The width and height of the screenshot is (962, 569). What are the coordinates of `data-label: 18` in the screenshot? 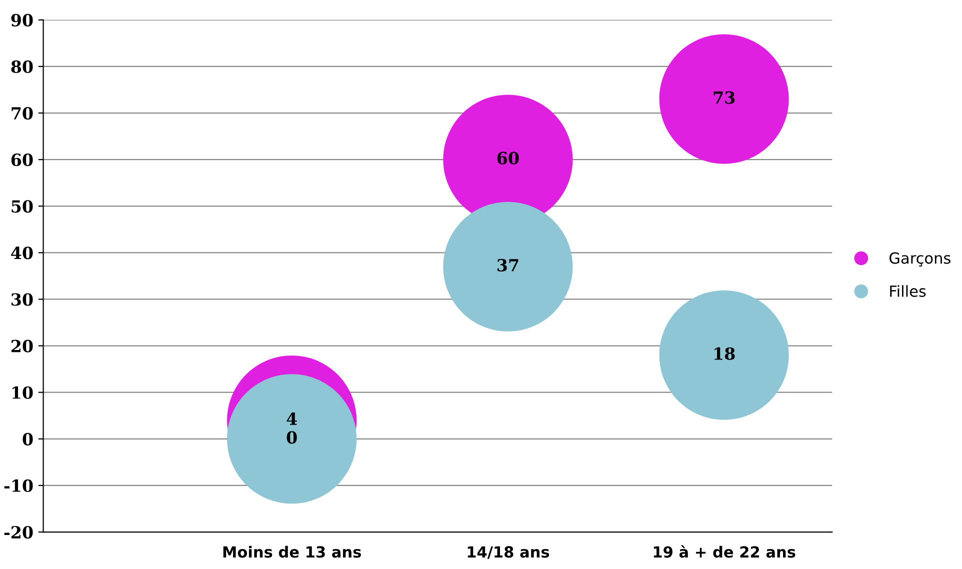 It's located at (724, 353).